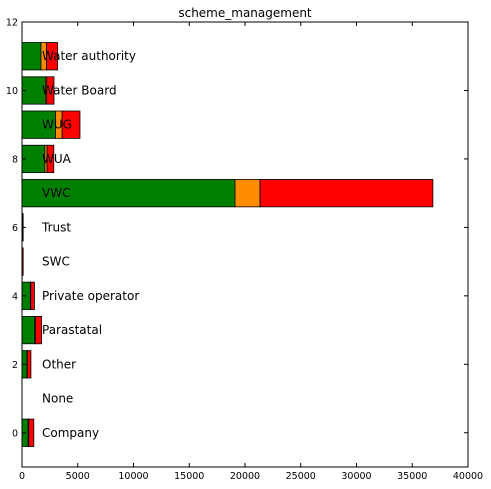 The width and height of the screenshot is (491, 489). What do you see at coordinates (15, 296) in the screenshot?
I see `y-tick-label-2: 4` at bounding box center [15, 296].